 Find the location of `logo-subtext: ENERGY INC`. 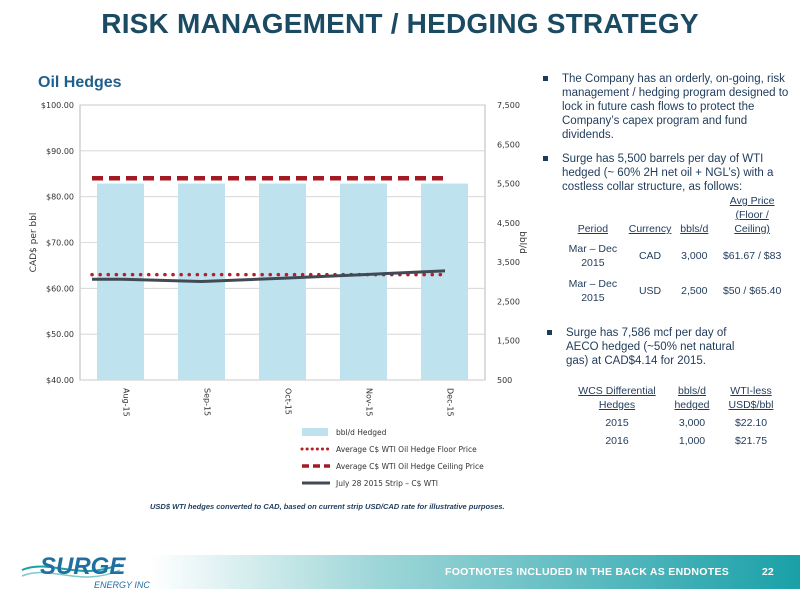

logo-subtext: ENERGY INC is located at coordinates (122, 585).